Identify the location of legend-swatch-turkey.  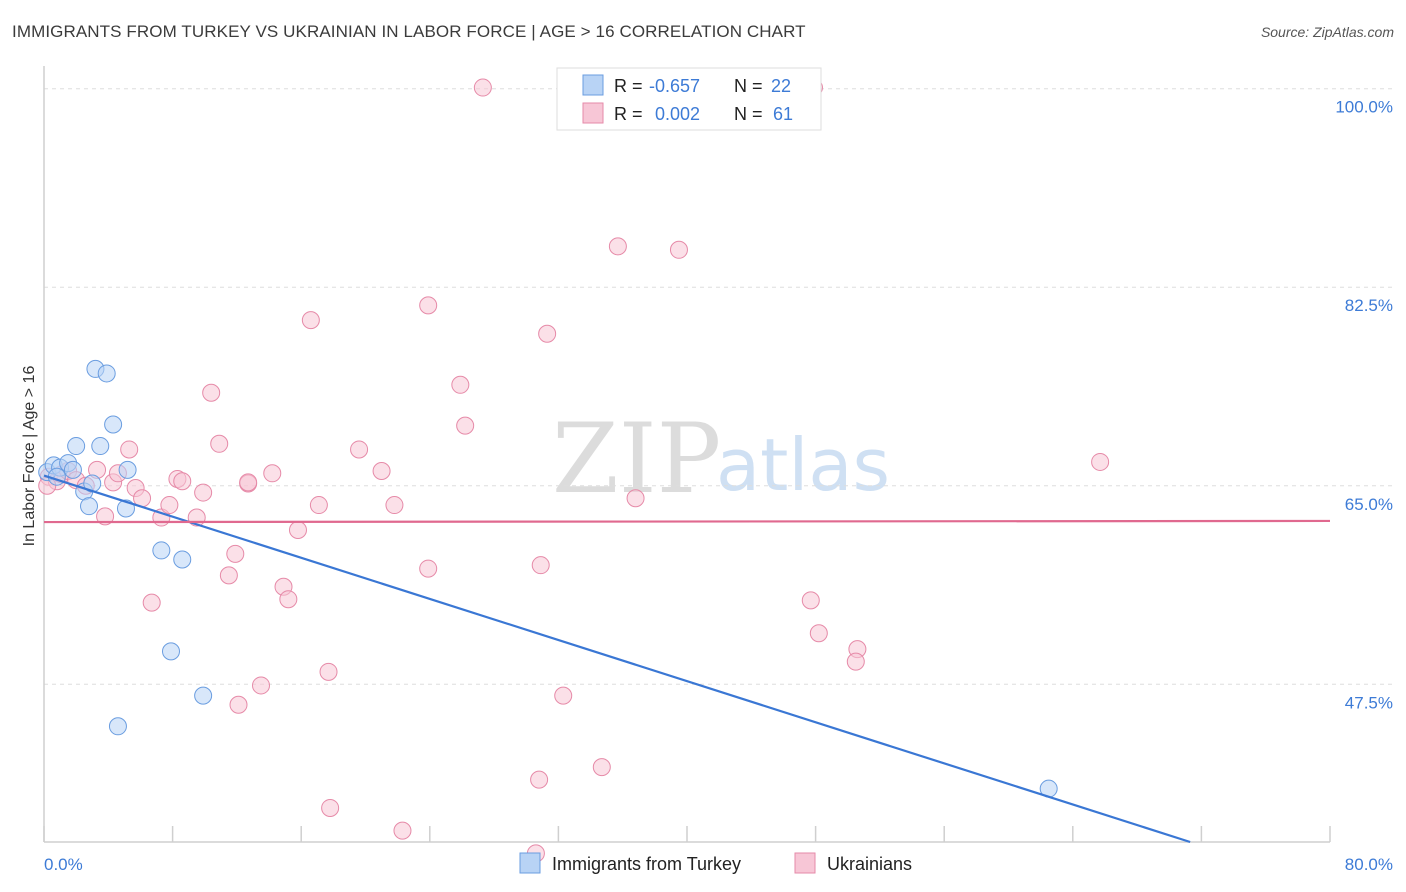
(593, 85).